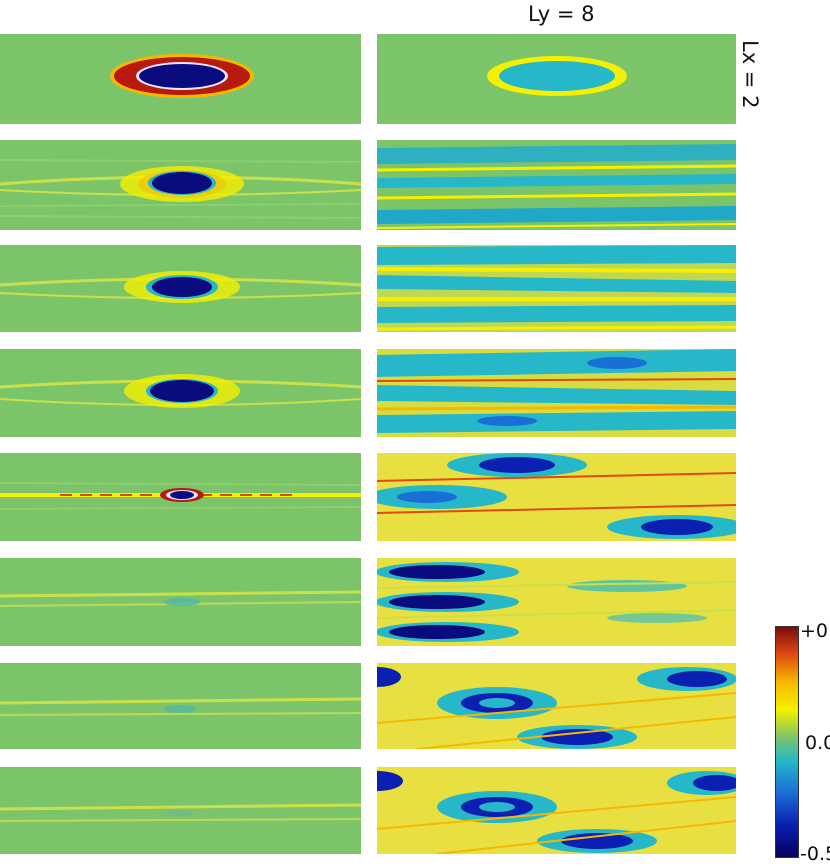  Describe the element at coordinates (561, 14) in the screenshot. I see `column-title: Ly = 8` at that location.